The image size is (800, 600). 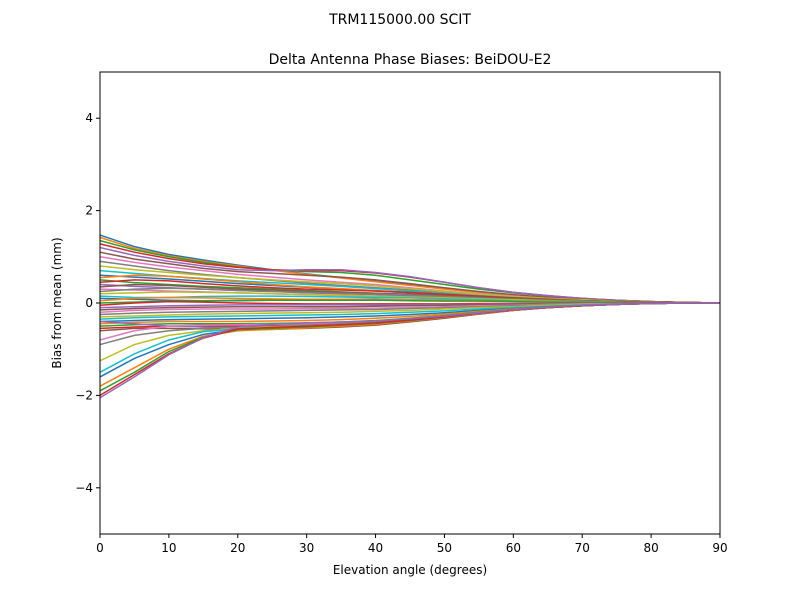 I want to click on y-tick-label: −2, so click(x=84, y=395).